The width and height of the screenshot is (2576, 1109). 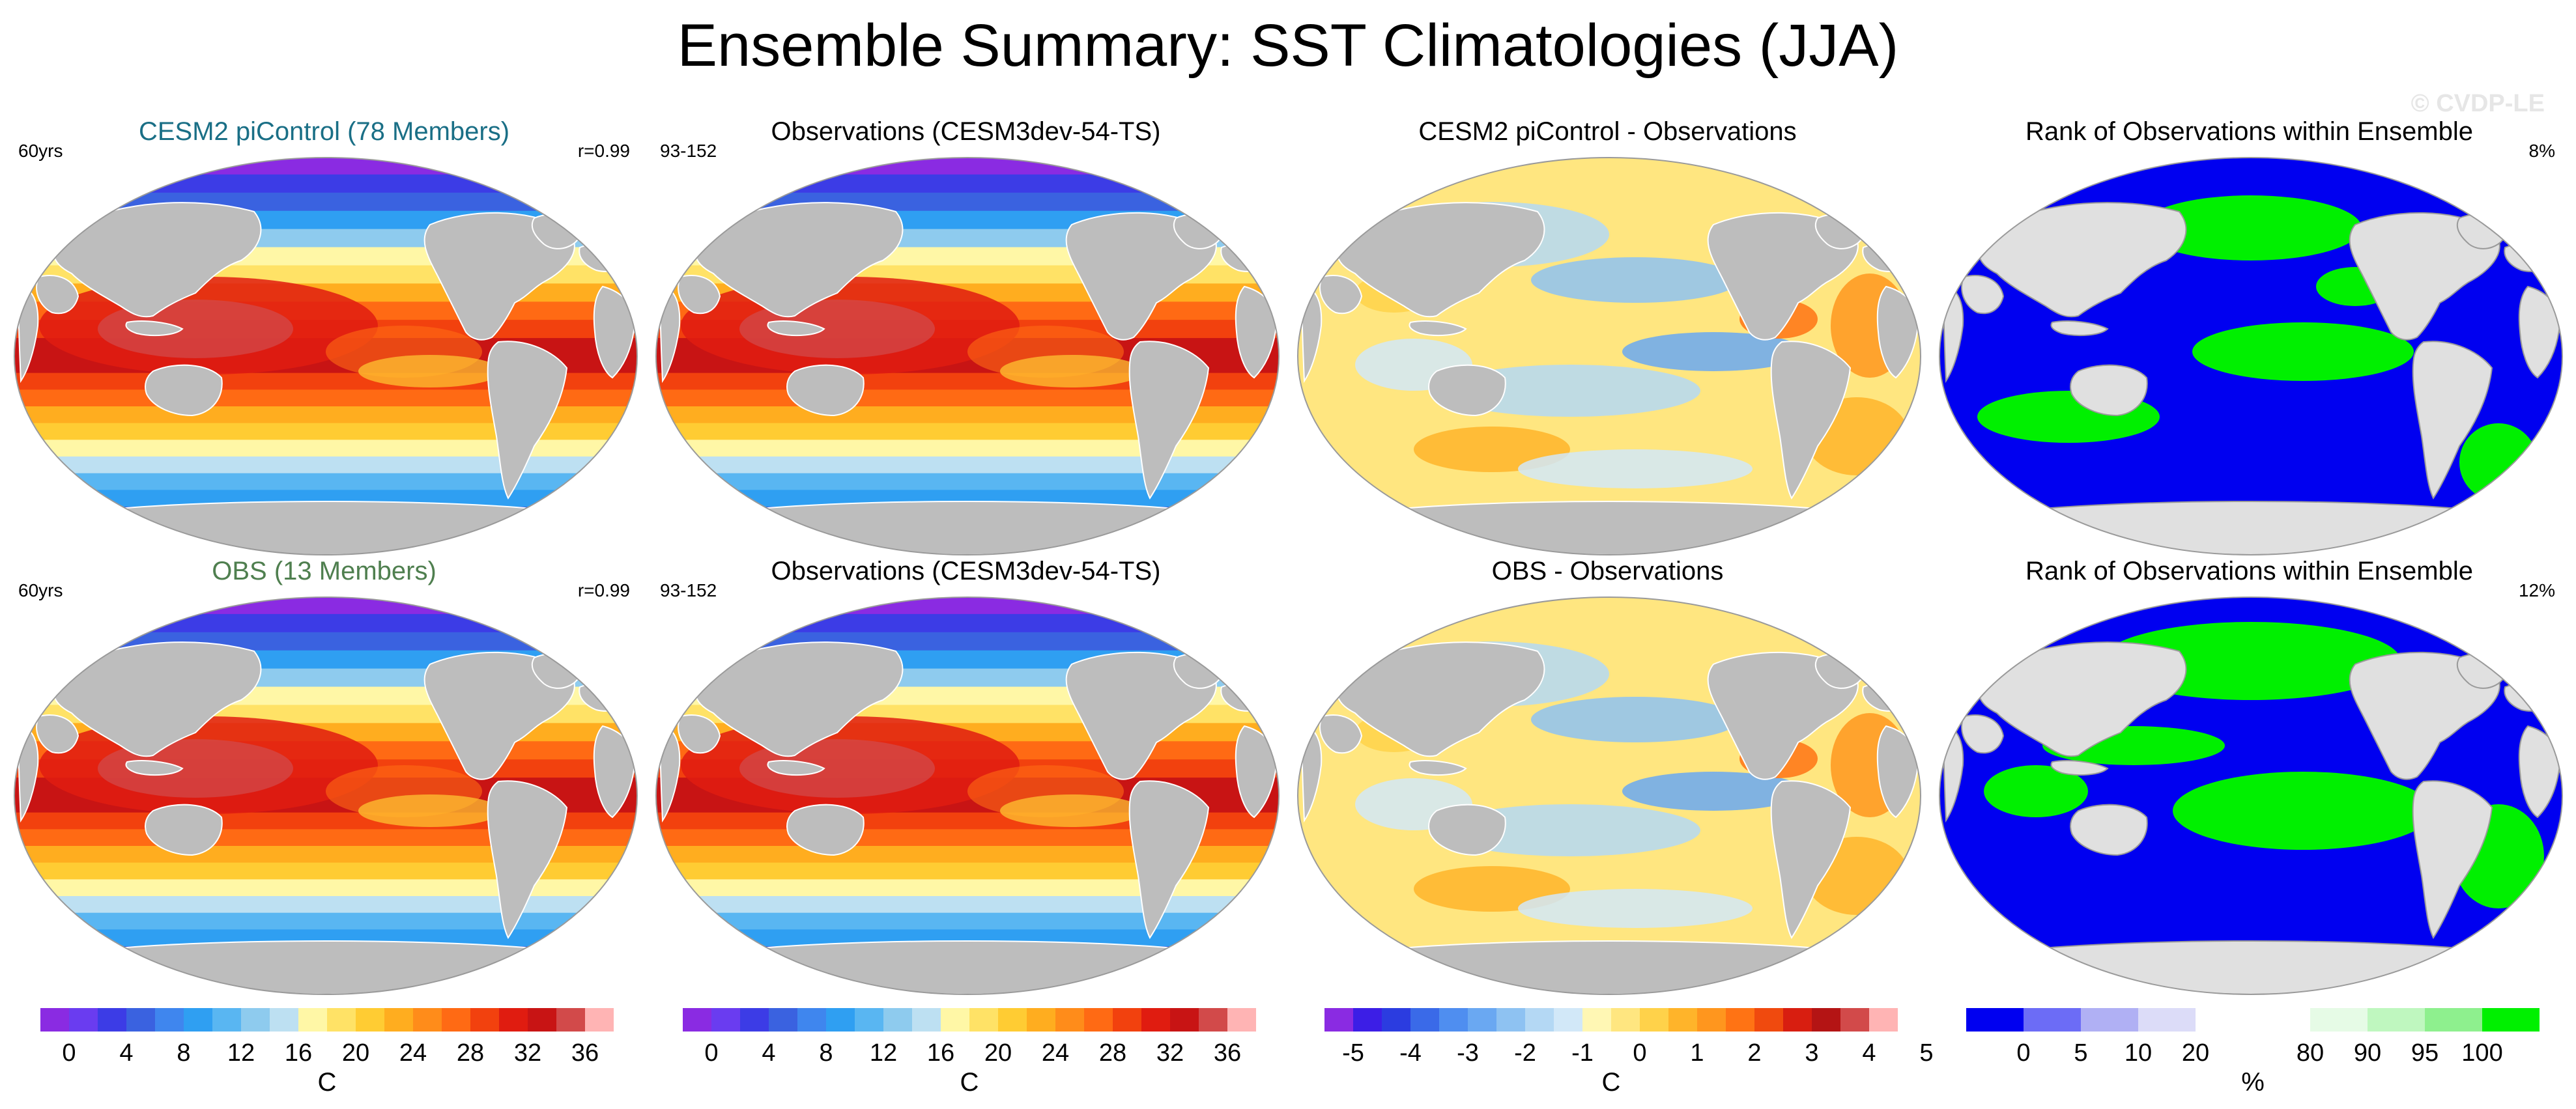 What do you see at coordinates (1869, 1053) in the screenshot?
I see `colorbar-tick-label: 4` at bounding box center [1869, 1053].